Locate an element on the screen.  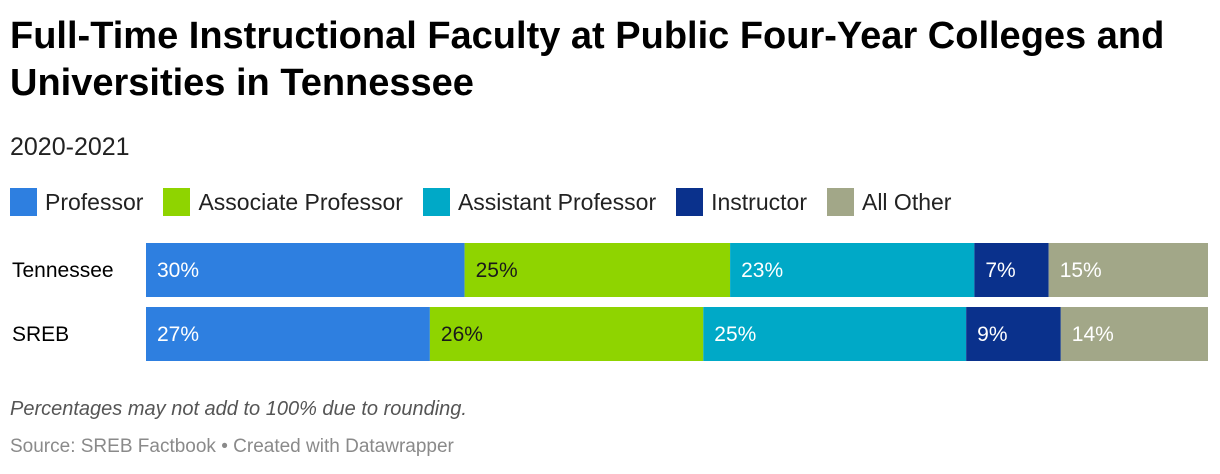
bar-tennessee-associate-professor is located at coordinates (597, 270).